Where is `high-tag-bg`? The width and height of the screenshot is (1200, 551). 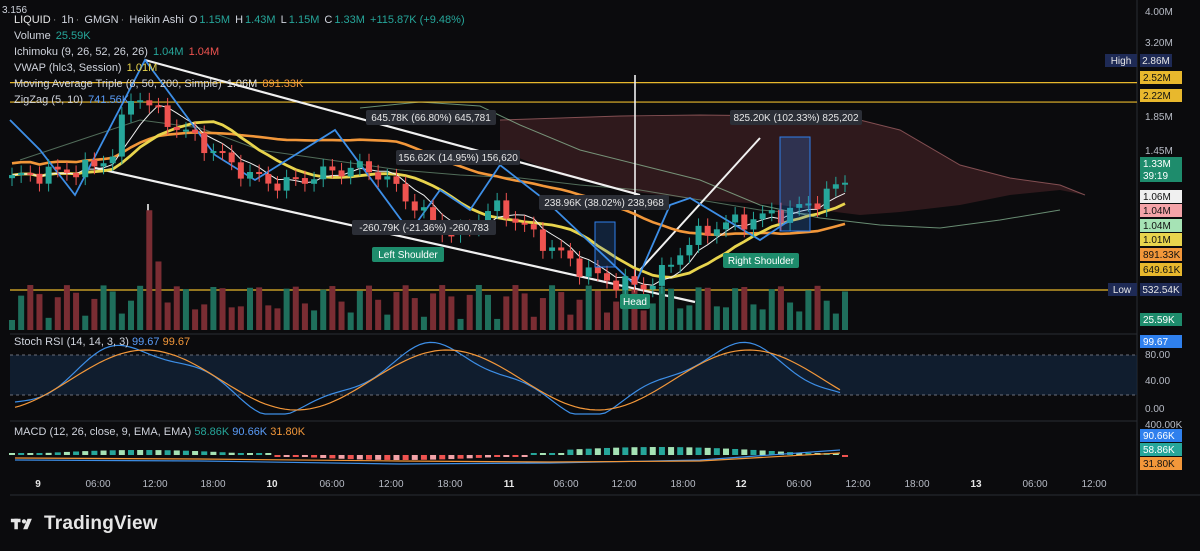 high-tag-bg is located at coordinates (1121, 60).